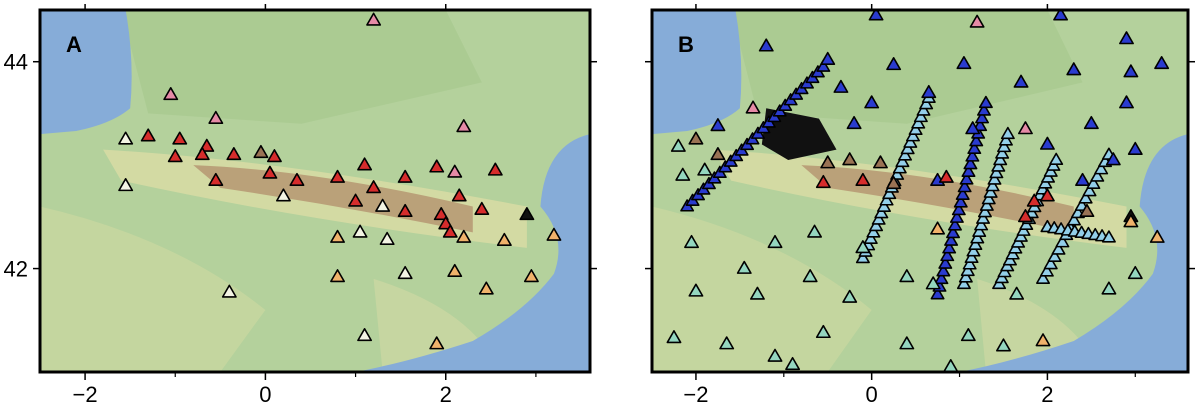 The height and width of the screenshot is (411, 1200). Describe the element at coordinates (937, 199) in the screenshot. I see `mountain-range` at that location.